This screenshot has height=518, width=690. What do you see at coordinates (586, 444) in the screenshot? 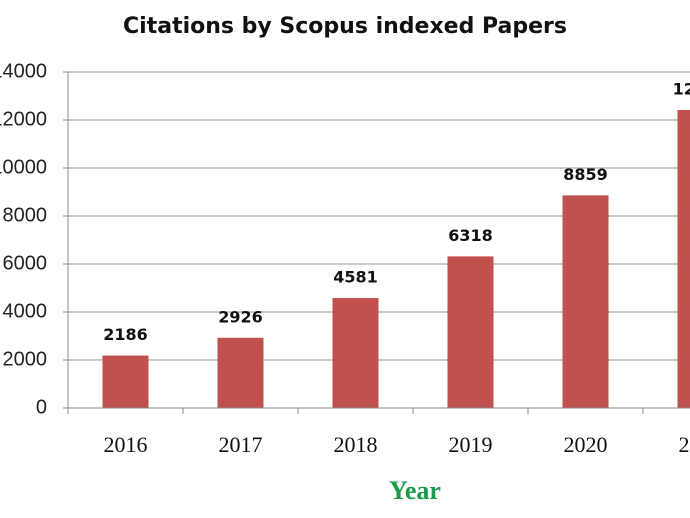
I see `x-tick-label: 2020` at bounding box center [586, 444].